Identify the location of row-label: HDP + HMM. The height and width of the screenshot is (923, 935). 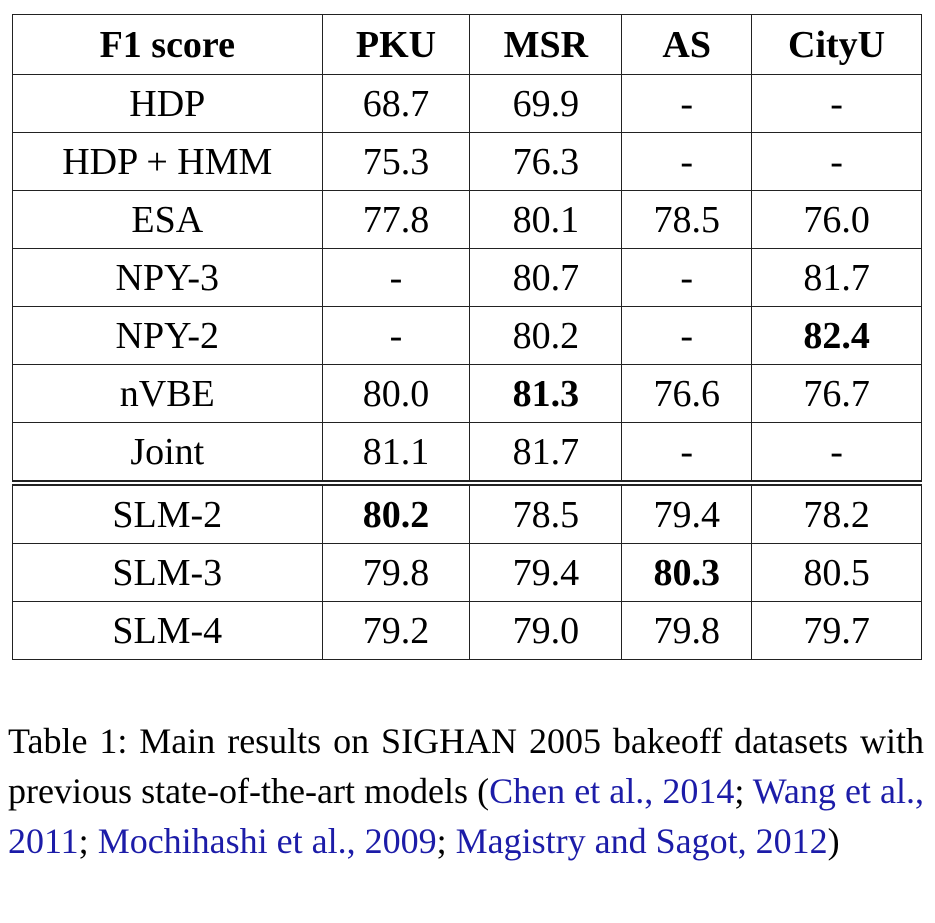
(167, 161).